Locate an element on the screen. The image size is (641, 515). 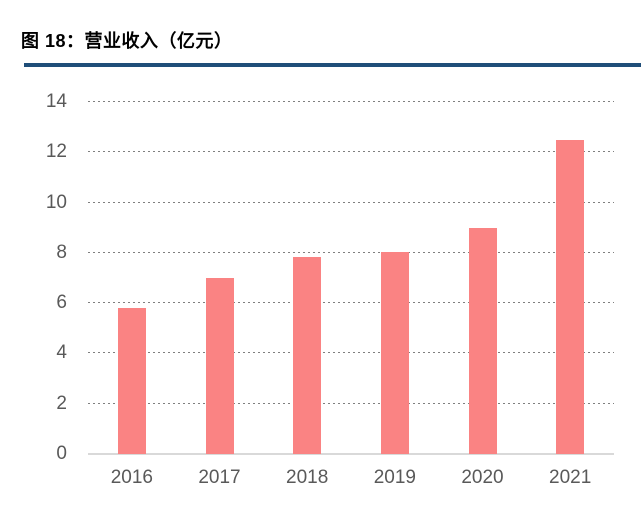
y-tick-label: 10 is located at coordinates (56, 202).